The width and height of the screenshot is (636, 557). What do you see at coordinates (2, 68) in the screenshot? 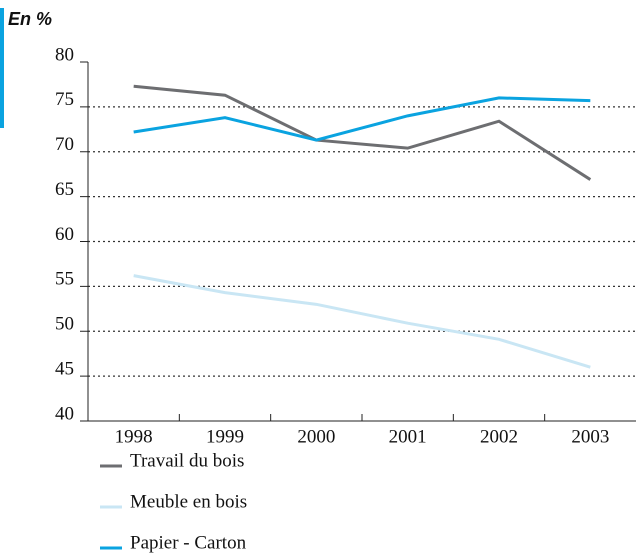
I see `accent-bar` at bounding box center [2, 68].